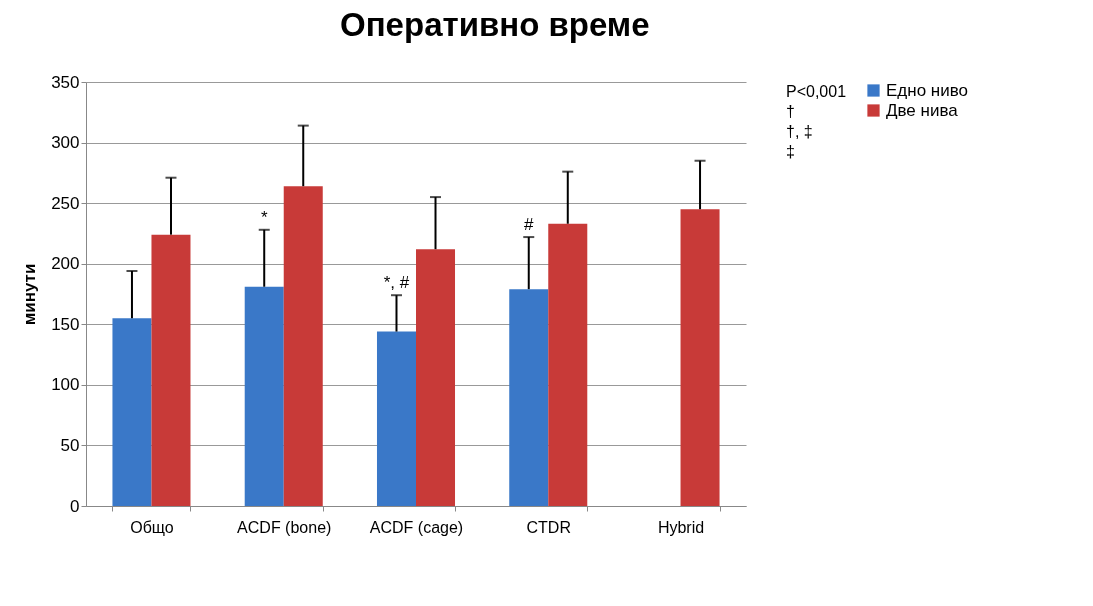 The height and width of the screenshot is (606, 1093). Describe the element at coordinates (396, 283) in the screenshot. I see `annotation: *, #` at that location.